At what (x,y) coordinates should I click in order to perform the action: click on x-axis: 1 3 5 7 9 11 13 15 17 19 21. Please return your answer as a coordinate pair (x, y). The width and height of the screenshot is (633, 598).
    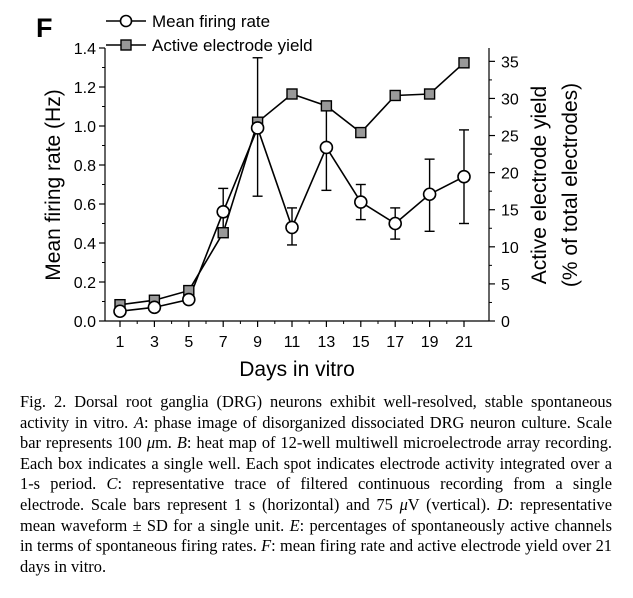
    Looking at the image, I should click on (294, 336).